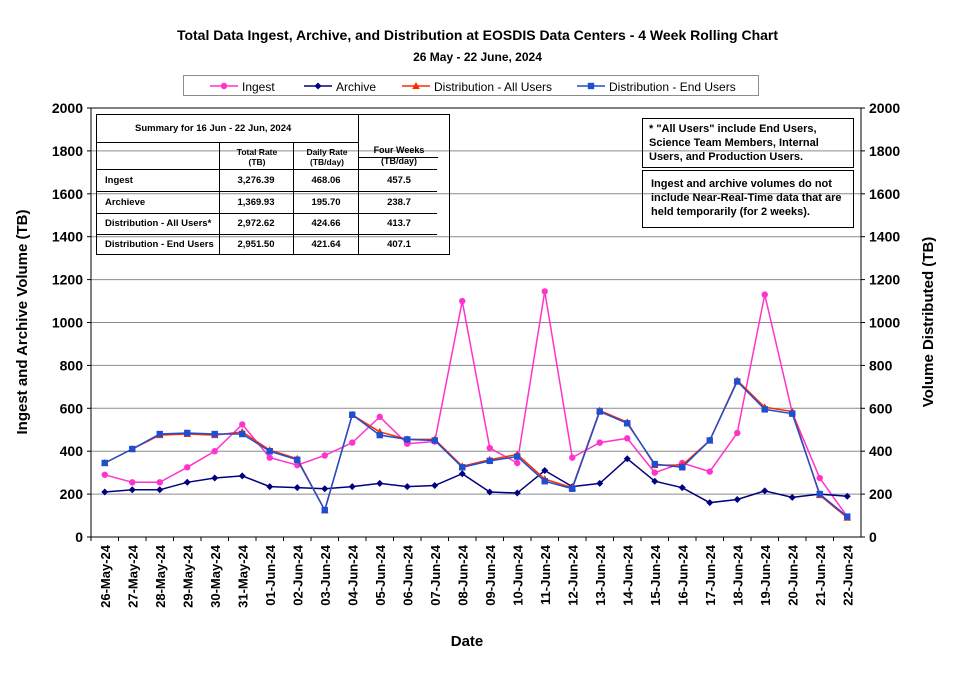 The image size is (955, 679). Describe the element at coordinates (326, 180) in the screenshot. I see `table-cell-daily: 468.06` at that location.